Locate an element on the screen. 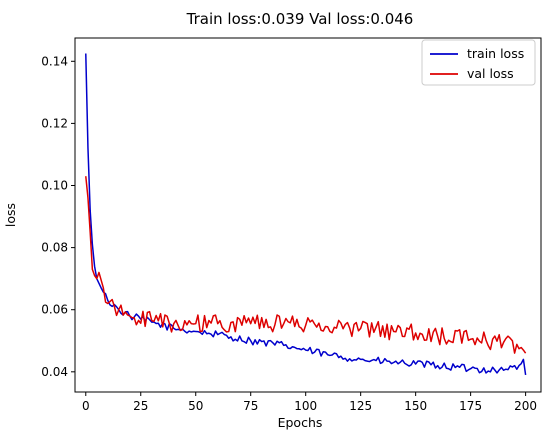 Image resolution: width=550 pixels, height=438 pixels. x-tick-label: 125 is located at coordinates (360, 406).